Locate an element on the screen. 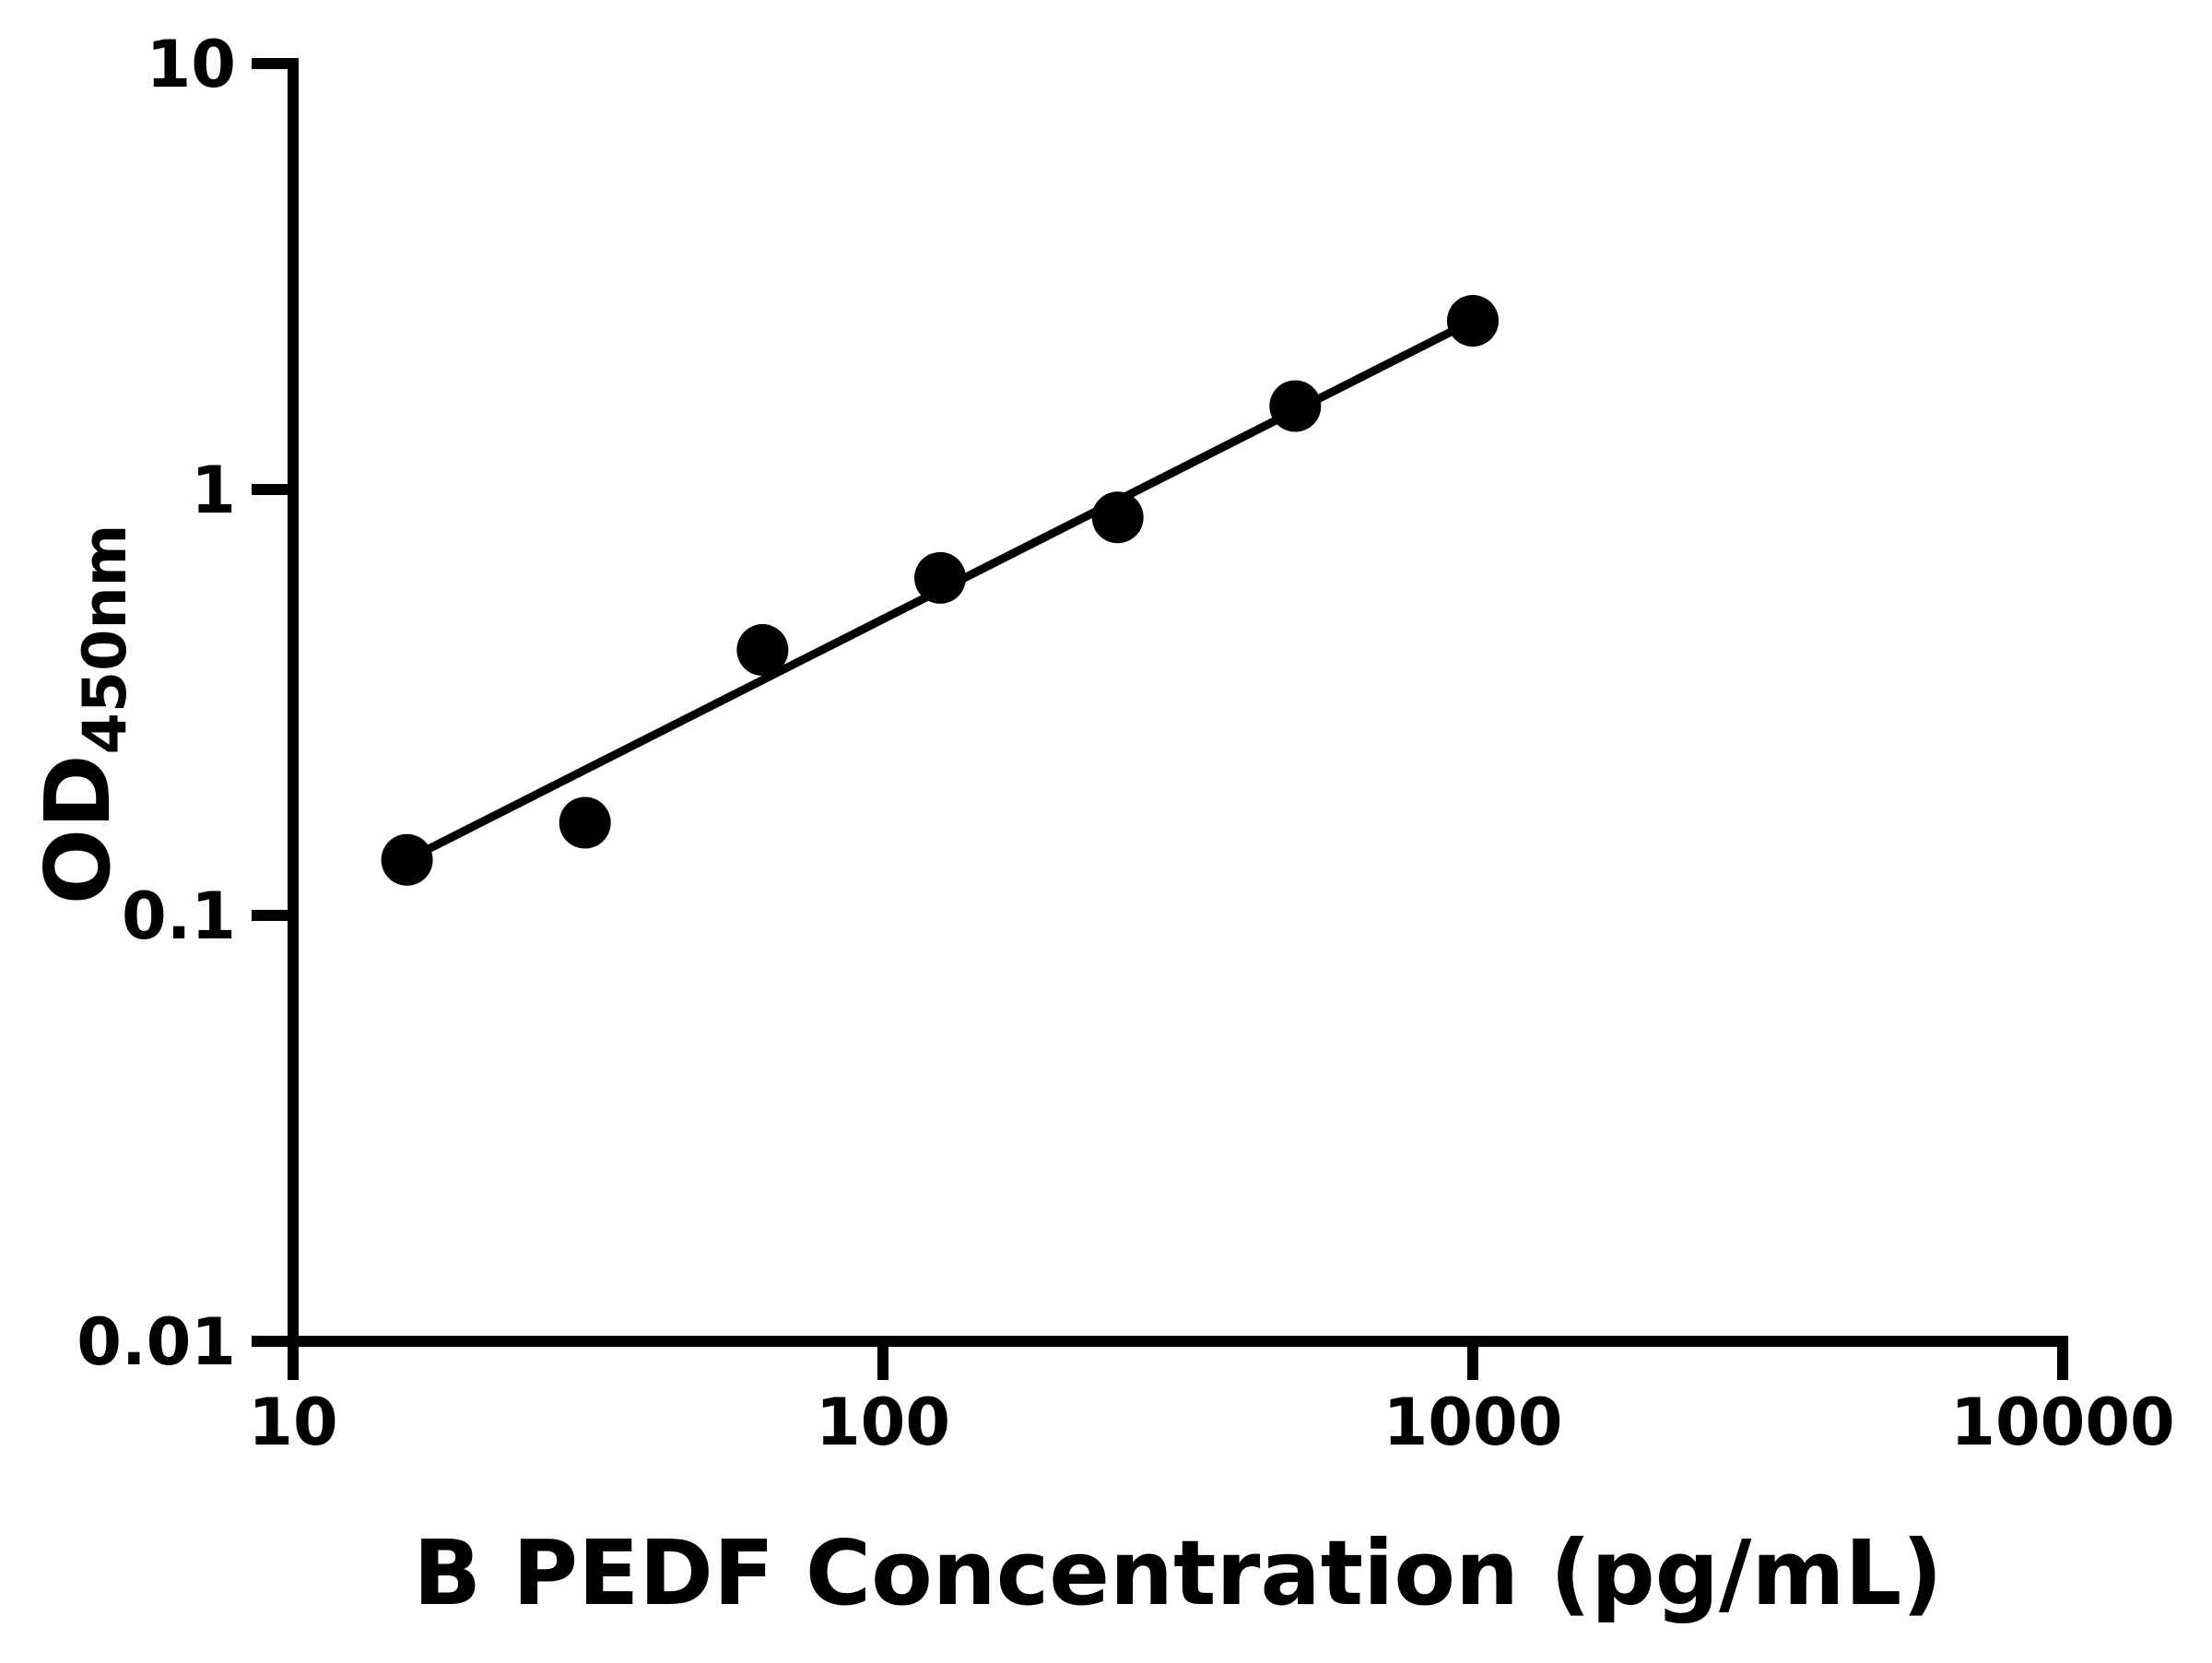  y-axis-title: OD450nm is located at coordinates (83, 715).